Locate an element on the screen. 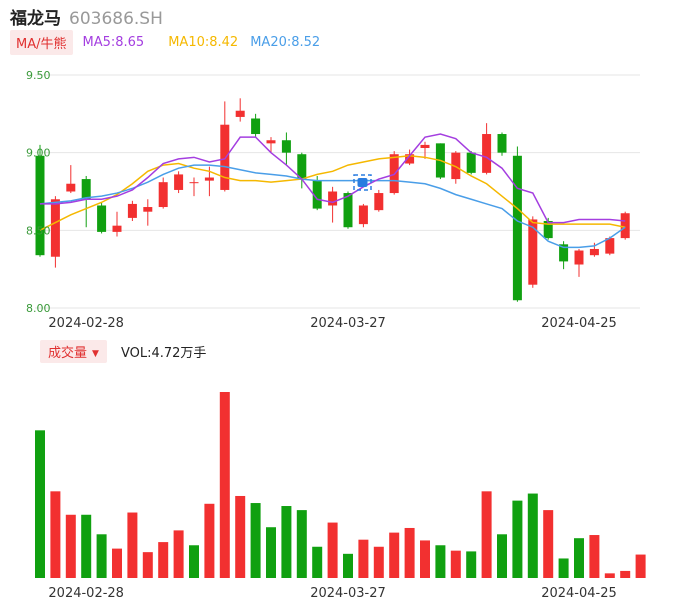 The width and height of the screenshot is (686, 606). caret-down-icon: ▼ is located at coordinates (95, 353).